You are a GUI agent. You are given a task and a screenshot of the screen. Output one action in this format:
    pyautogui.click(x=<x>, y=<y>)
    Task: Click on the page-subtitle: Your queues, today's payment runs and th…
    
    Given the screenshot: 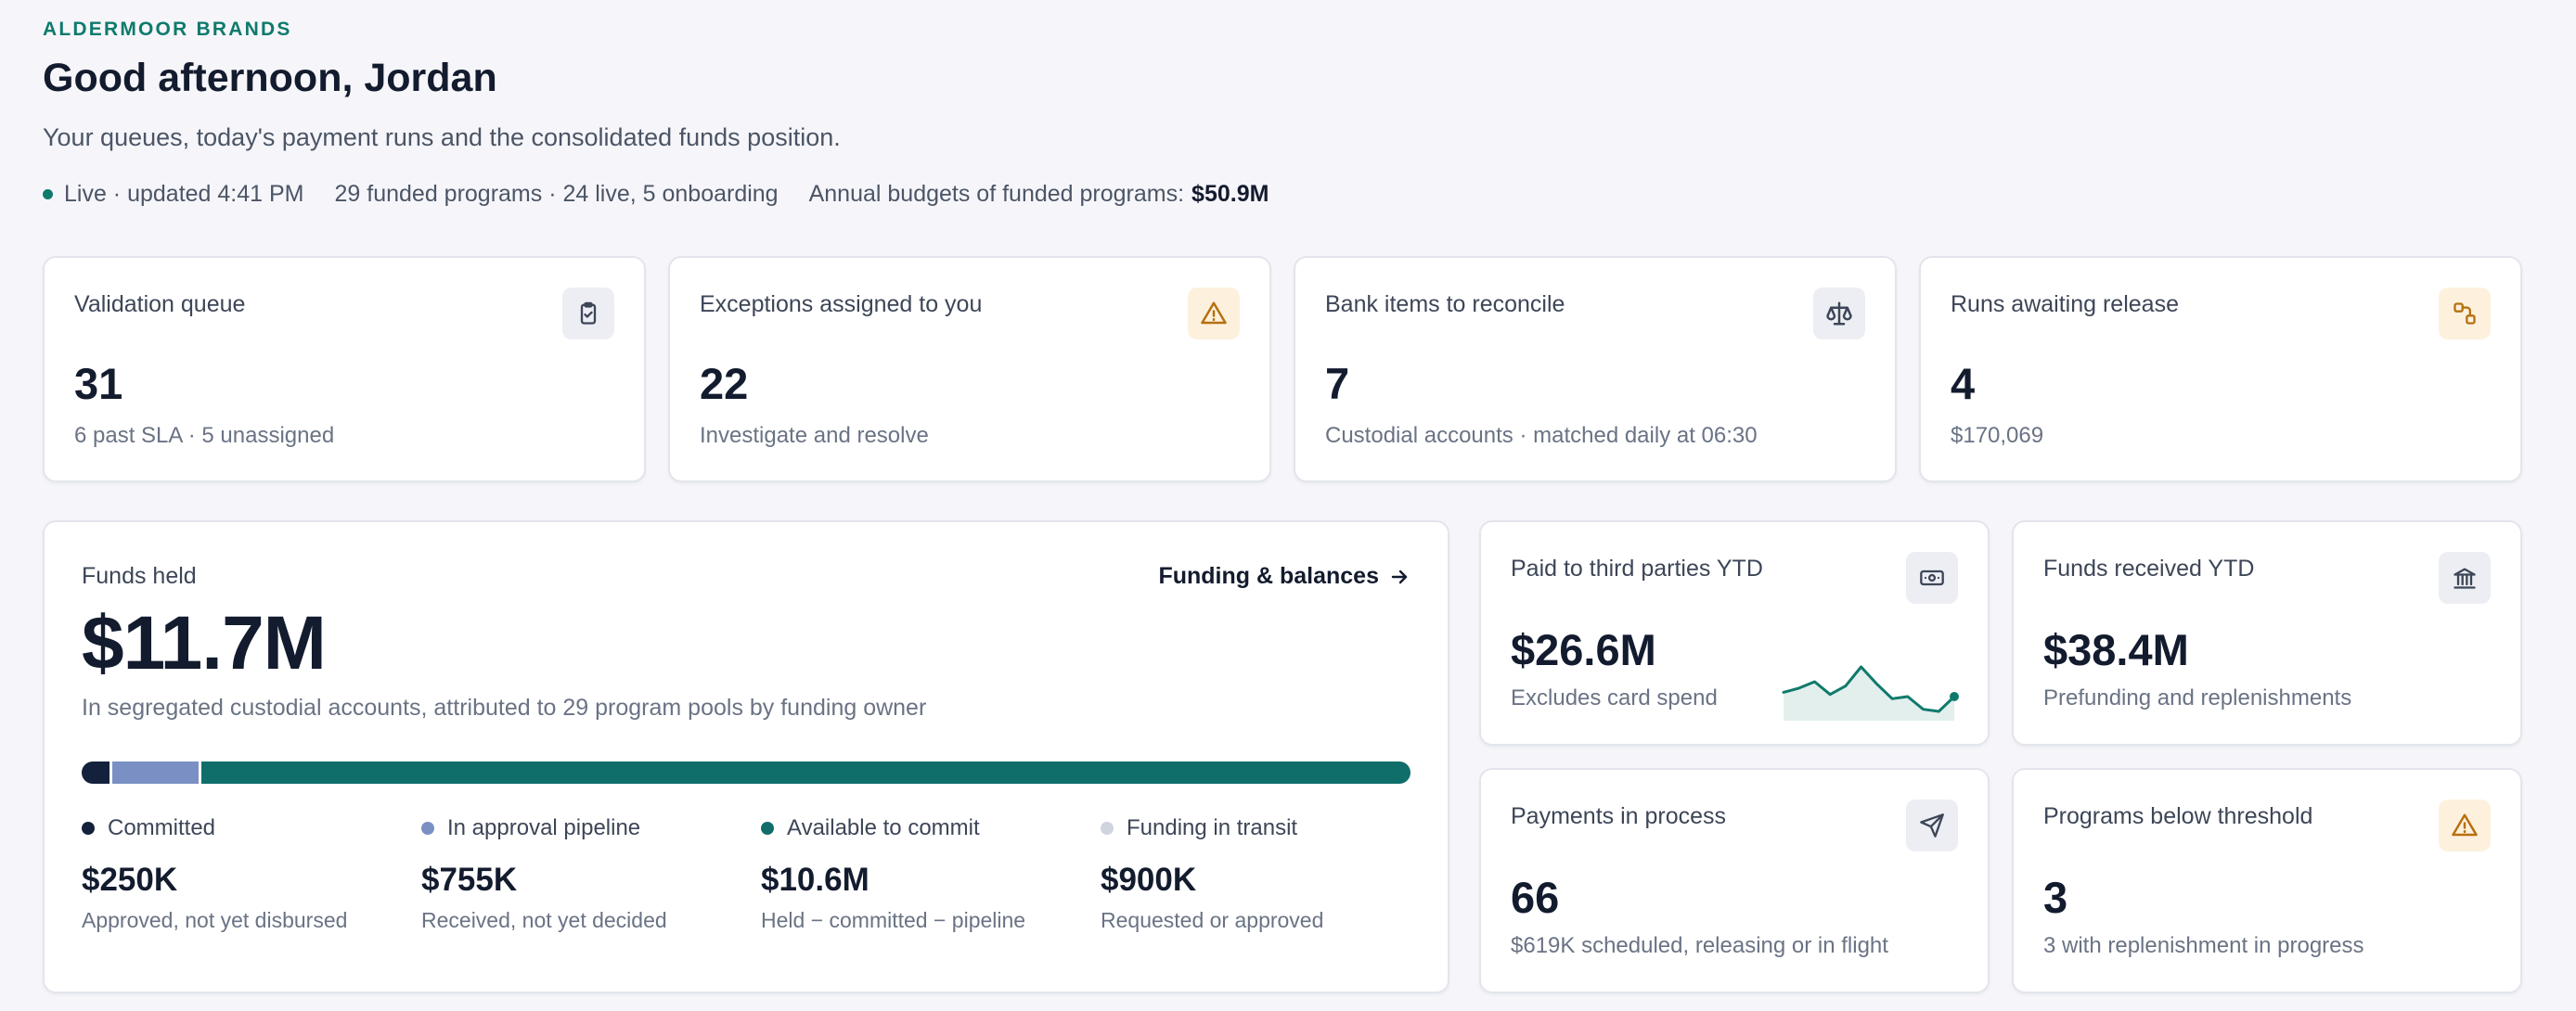 What is the action you would take?
    pyautogui.click(x=442, y=137)
    